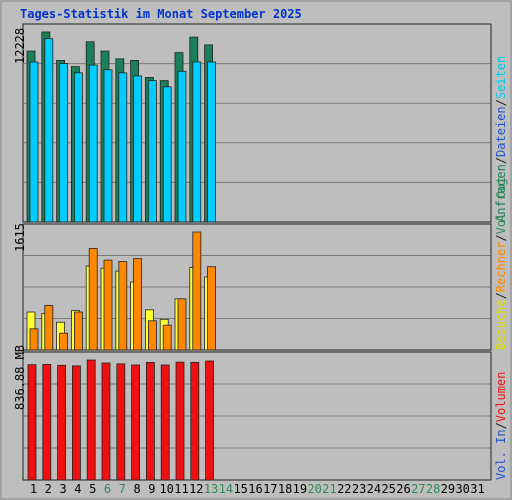 The height and width of the screenshot is (500, 512). What do you see at coordinates (255, 489) in the screenshot?
I see `day-label: 16` at bounding box center [255, 489].